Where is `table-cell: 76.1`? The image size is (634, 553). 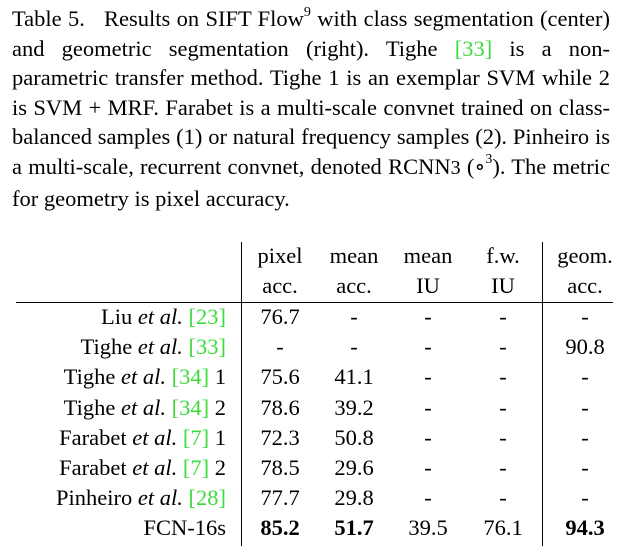 table-cell: 76.1 is located at coordinates (503, 528).